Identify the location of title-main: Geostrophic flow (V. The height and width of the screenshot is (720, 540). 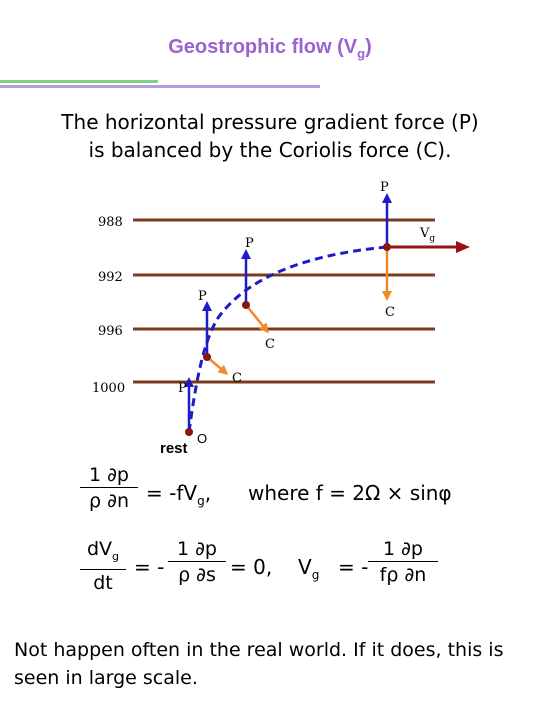
(263, 47).